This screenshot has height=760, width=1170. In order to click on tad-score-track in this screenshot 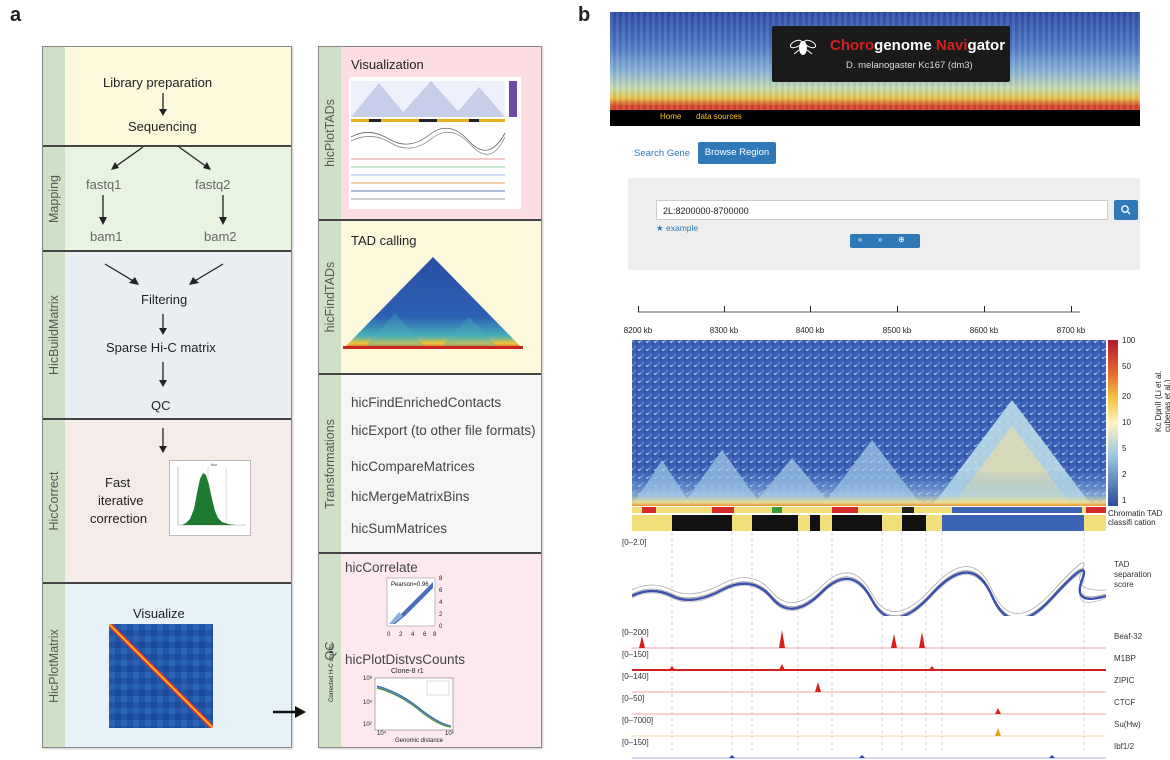, I will do `click(869, 589)`.